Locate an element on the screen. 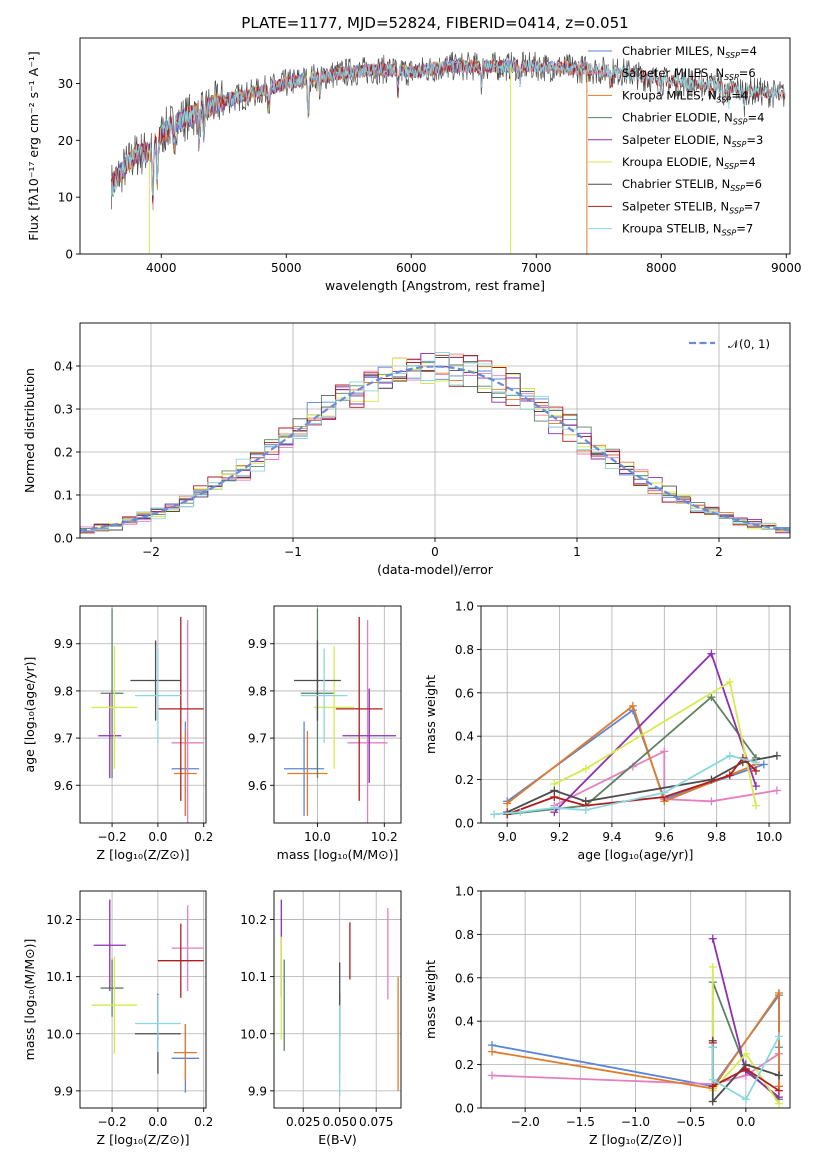  x-tick-label: 9.4 is located at coordinates (611, 837).